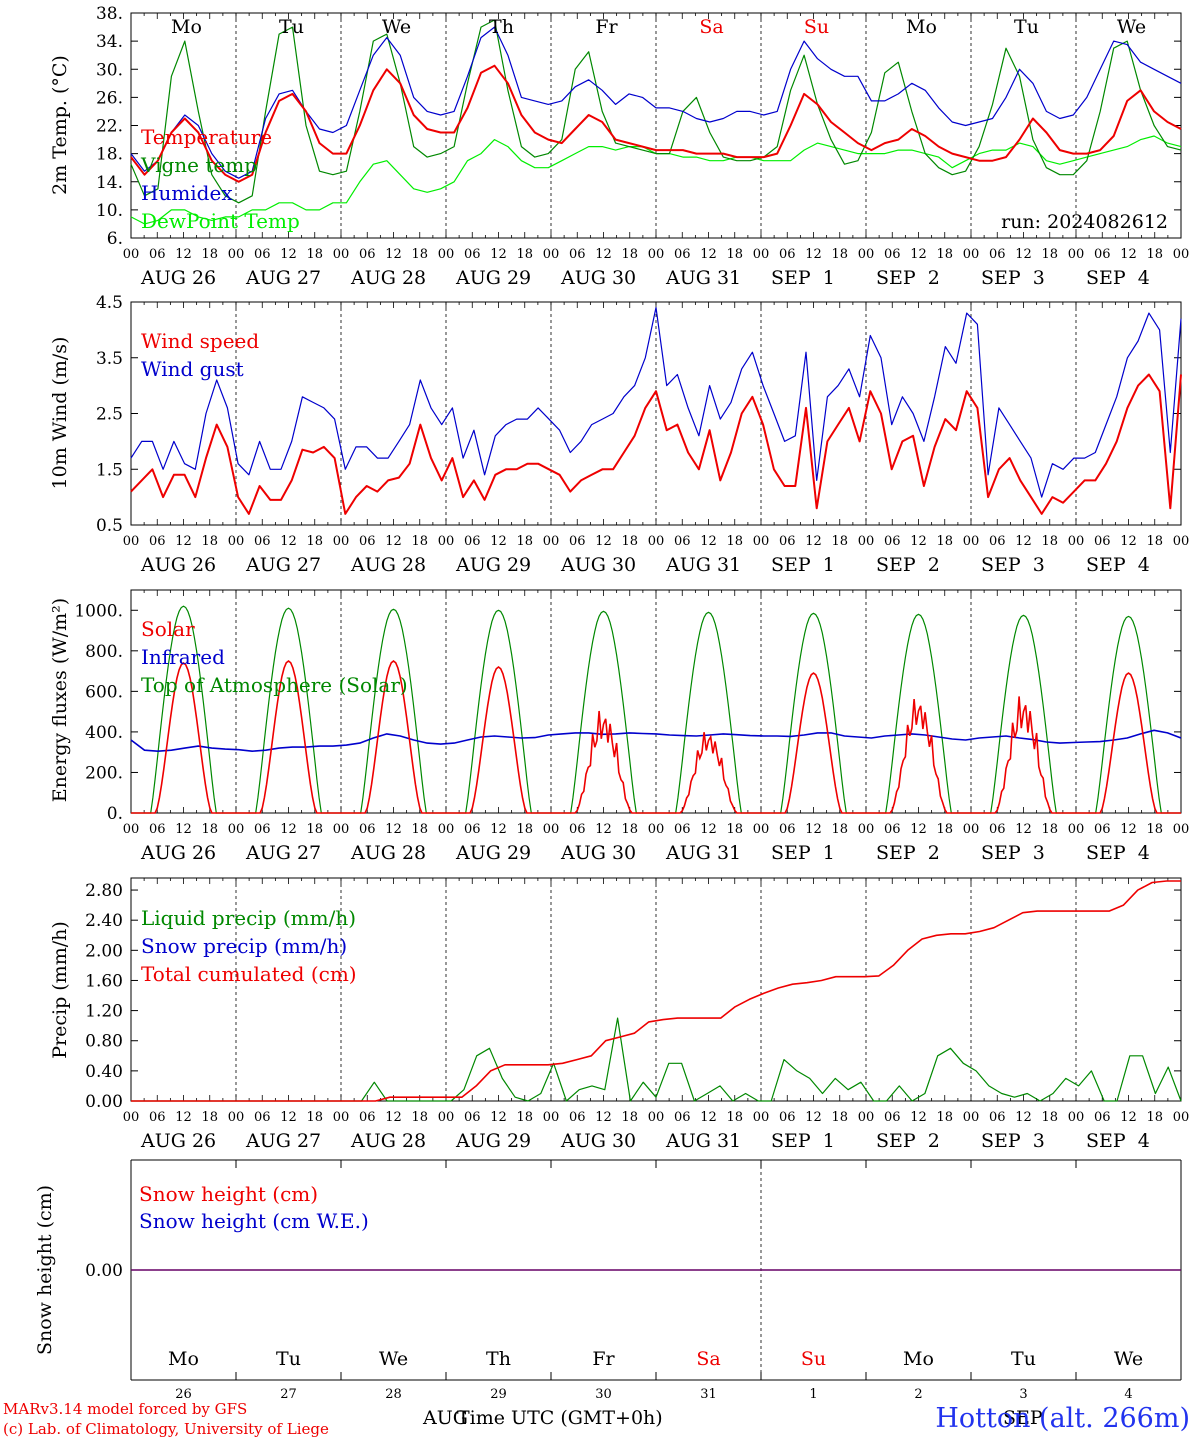 The image size is (1194, 1440). What do you see at coordinates (104, 652) in the screenshot?
I see `y-tick-label: 800.` at bounding box center [104, 652].